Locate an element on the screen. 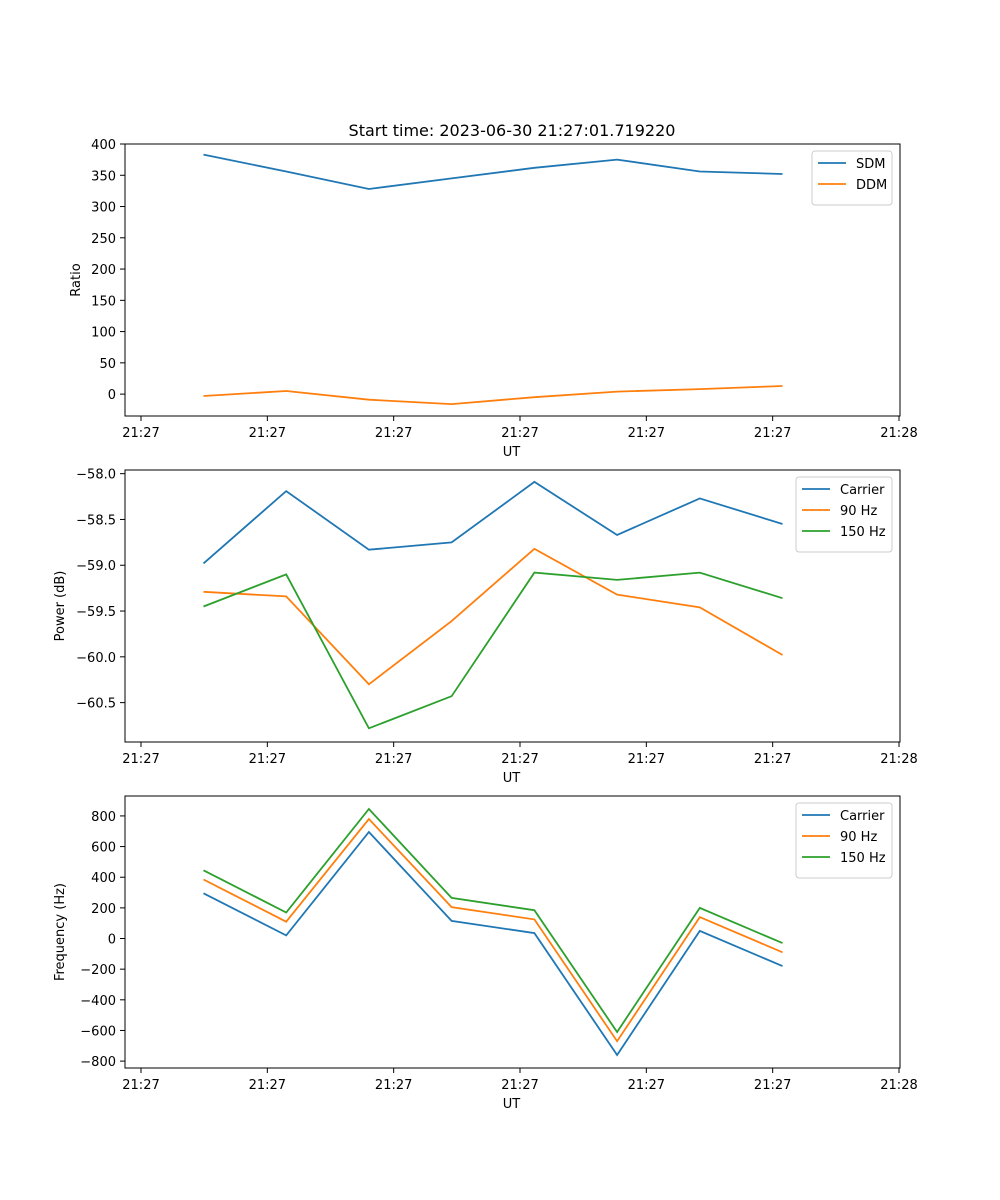 This screenshot has width=1000, height=1200. x-axis-label-power: UT is located at coordinates (512, 778).